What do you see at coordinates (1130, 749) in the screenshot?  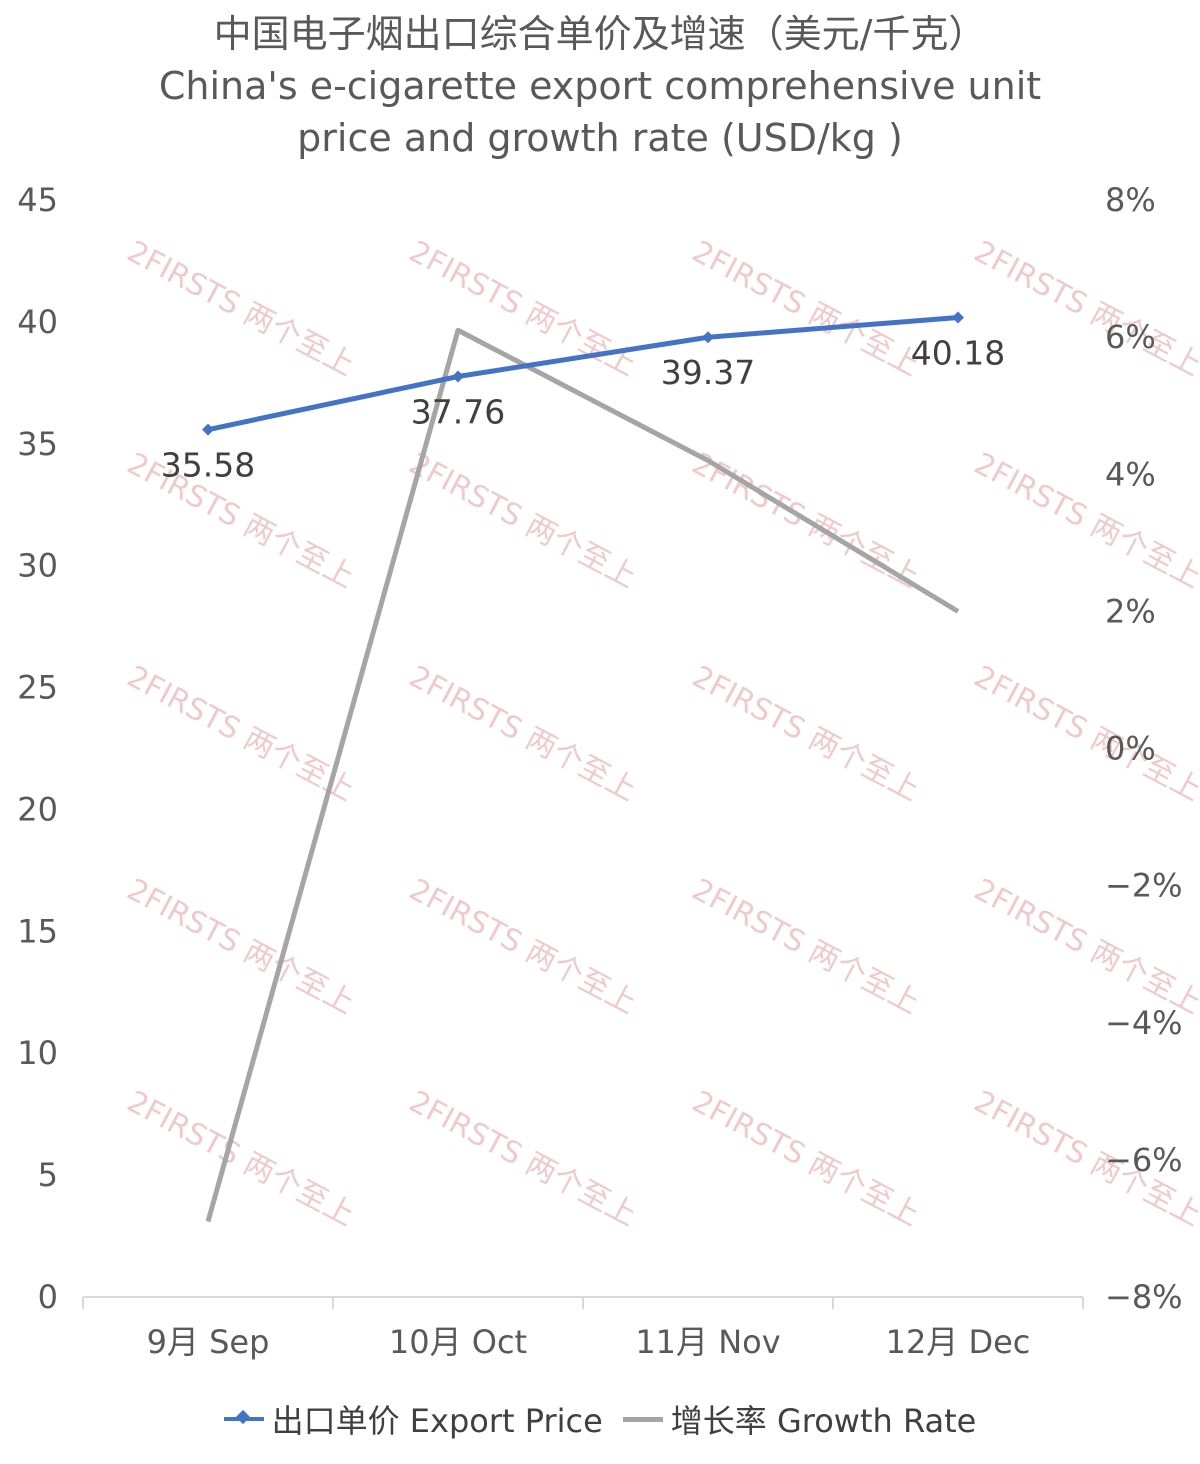 I see `right-y-tick-label: 0%` at bounding box center [1130, 749].